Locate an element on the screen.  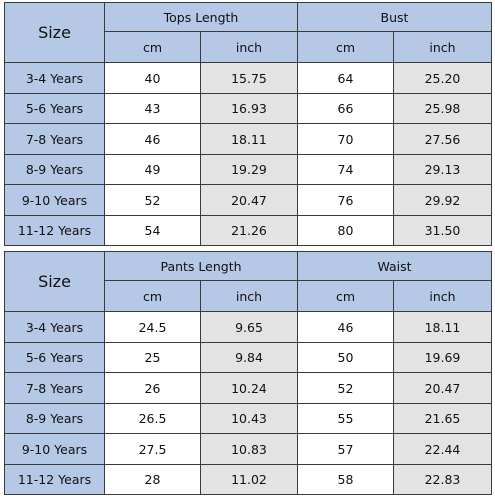
measurement: 76 is located at coordinates (345, 200).